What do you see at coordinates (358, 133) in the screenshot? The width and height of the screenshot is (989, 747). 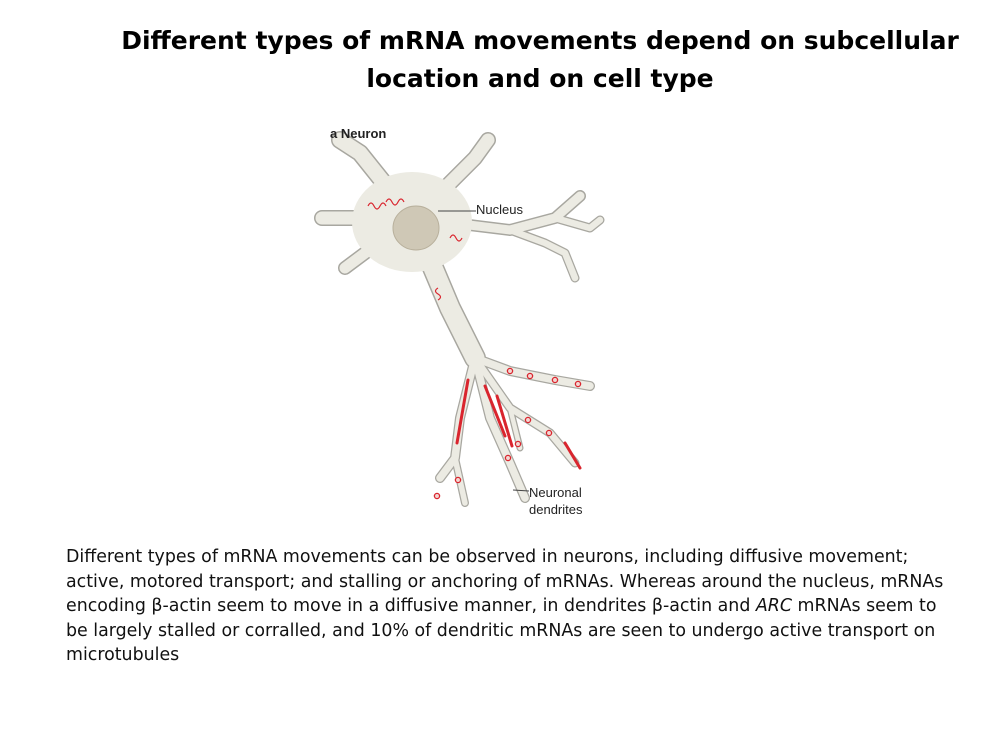 I see `panel-label: a Neuron` at bounding box center [358, 133].